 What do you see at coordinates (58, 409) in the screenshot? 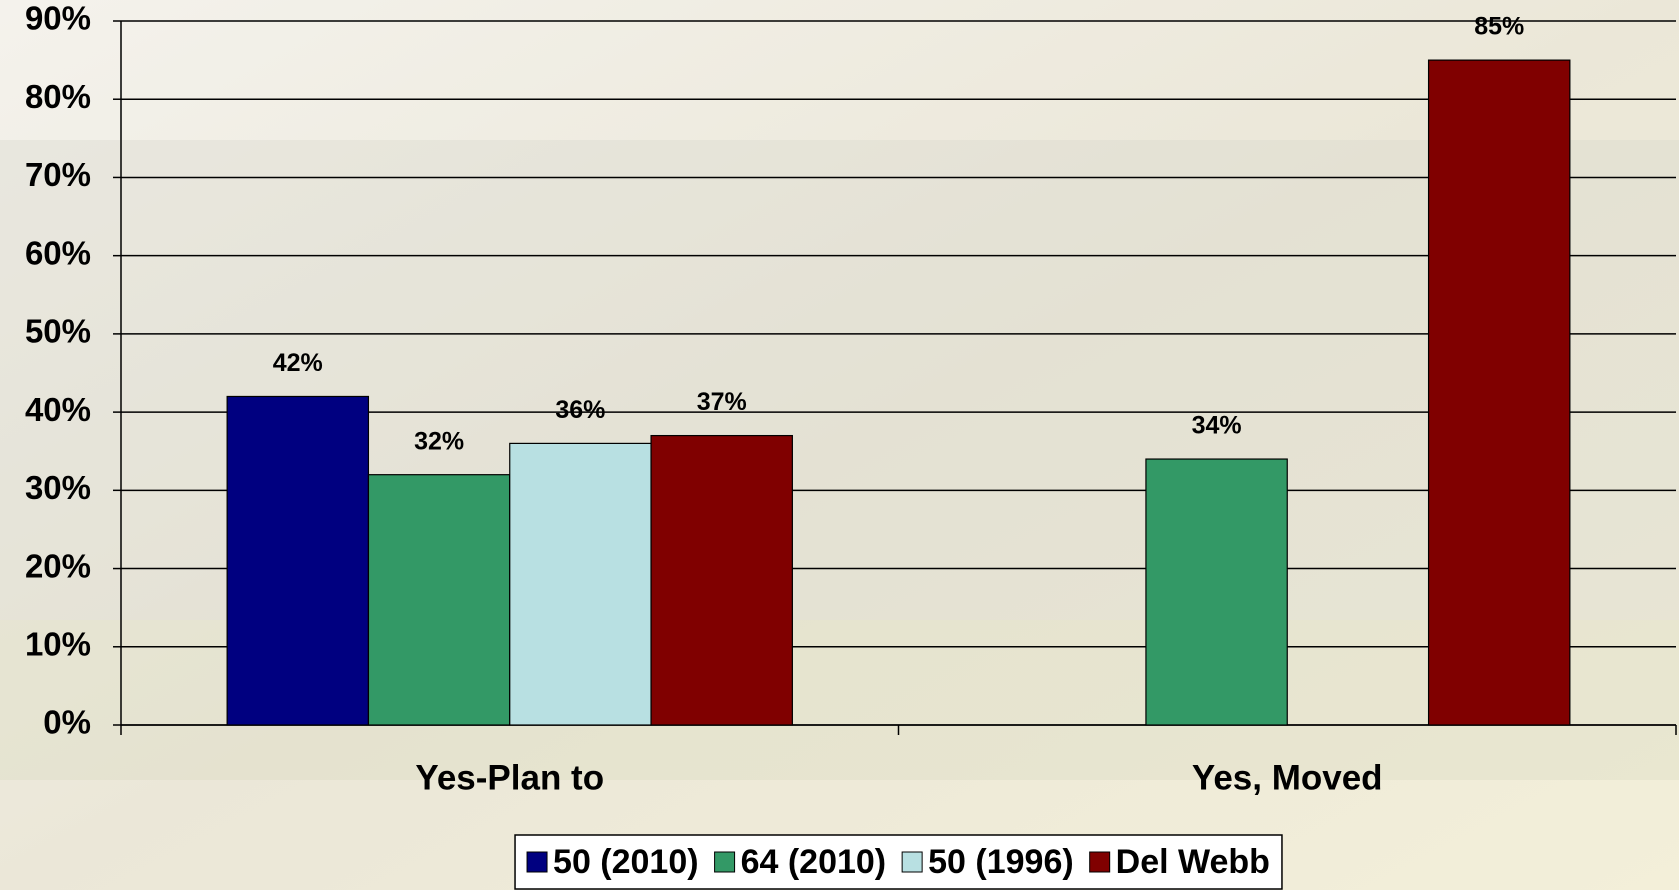
I see `y-tick-label: 40%` at bounding box center [58, 409].